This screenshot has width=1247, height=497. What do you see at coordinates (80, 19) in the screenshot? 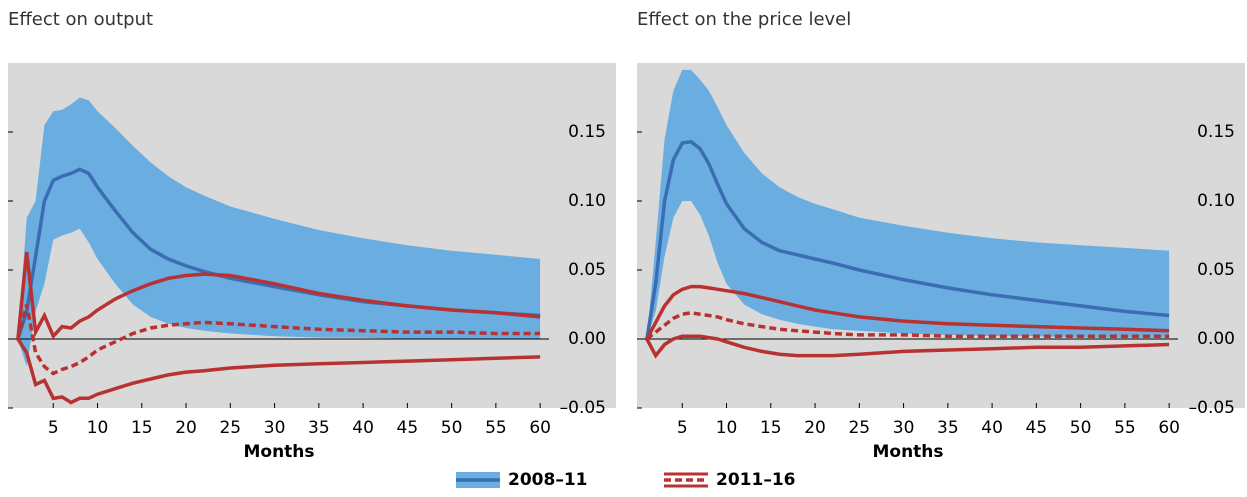
I see `chart-title: Effect on output` at bounding box center [80, 19].